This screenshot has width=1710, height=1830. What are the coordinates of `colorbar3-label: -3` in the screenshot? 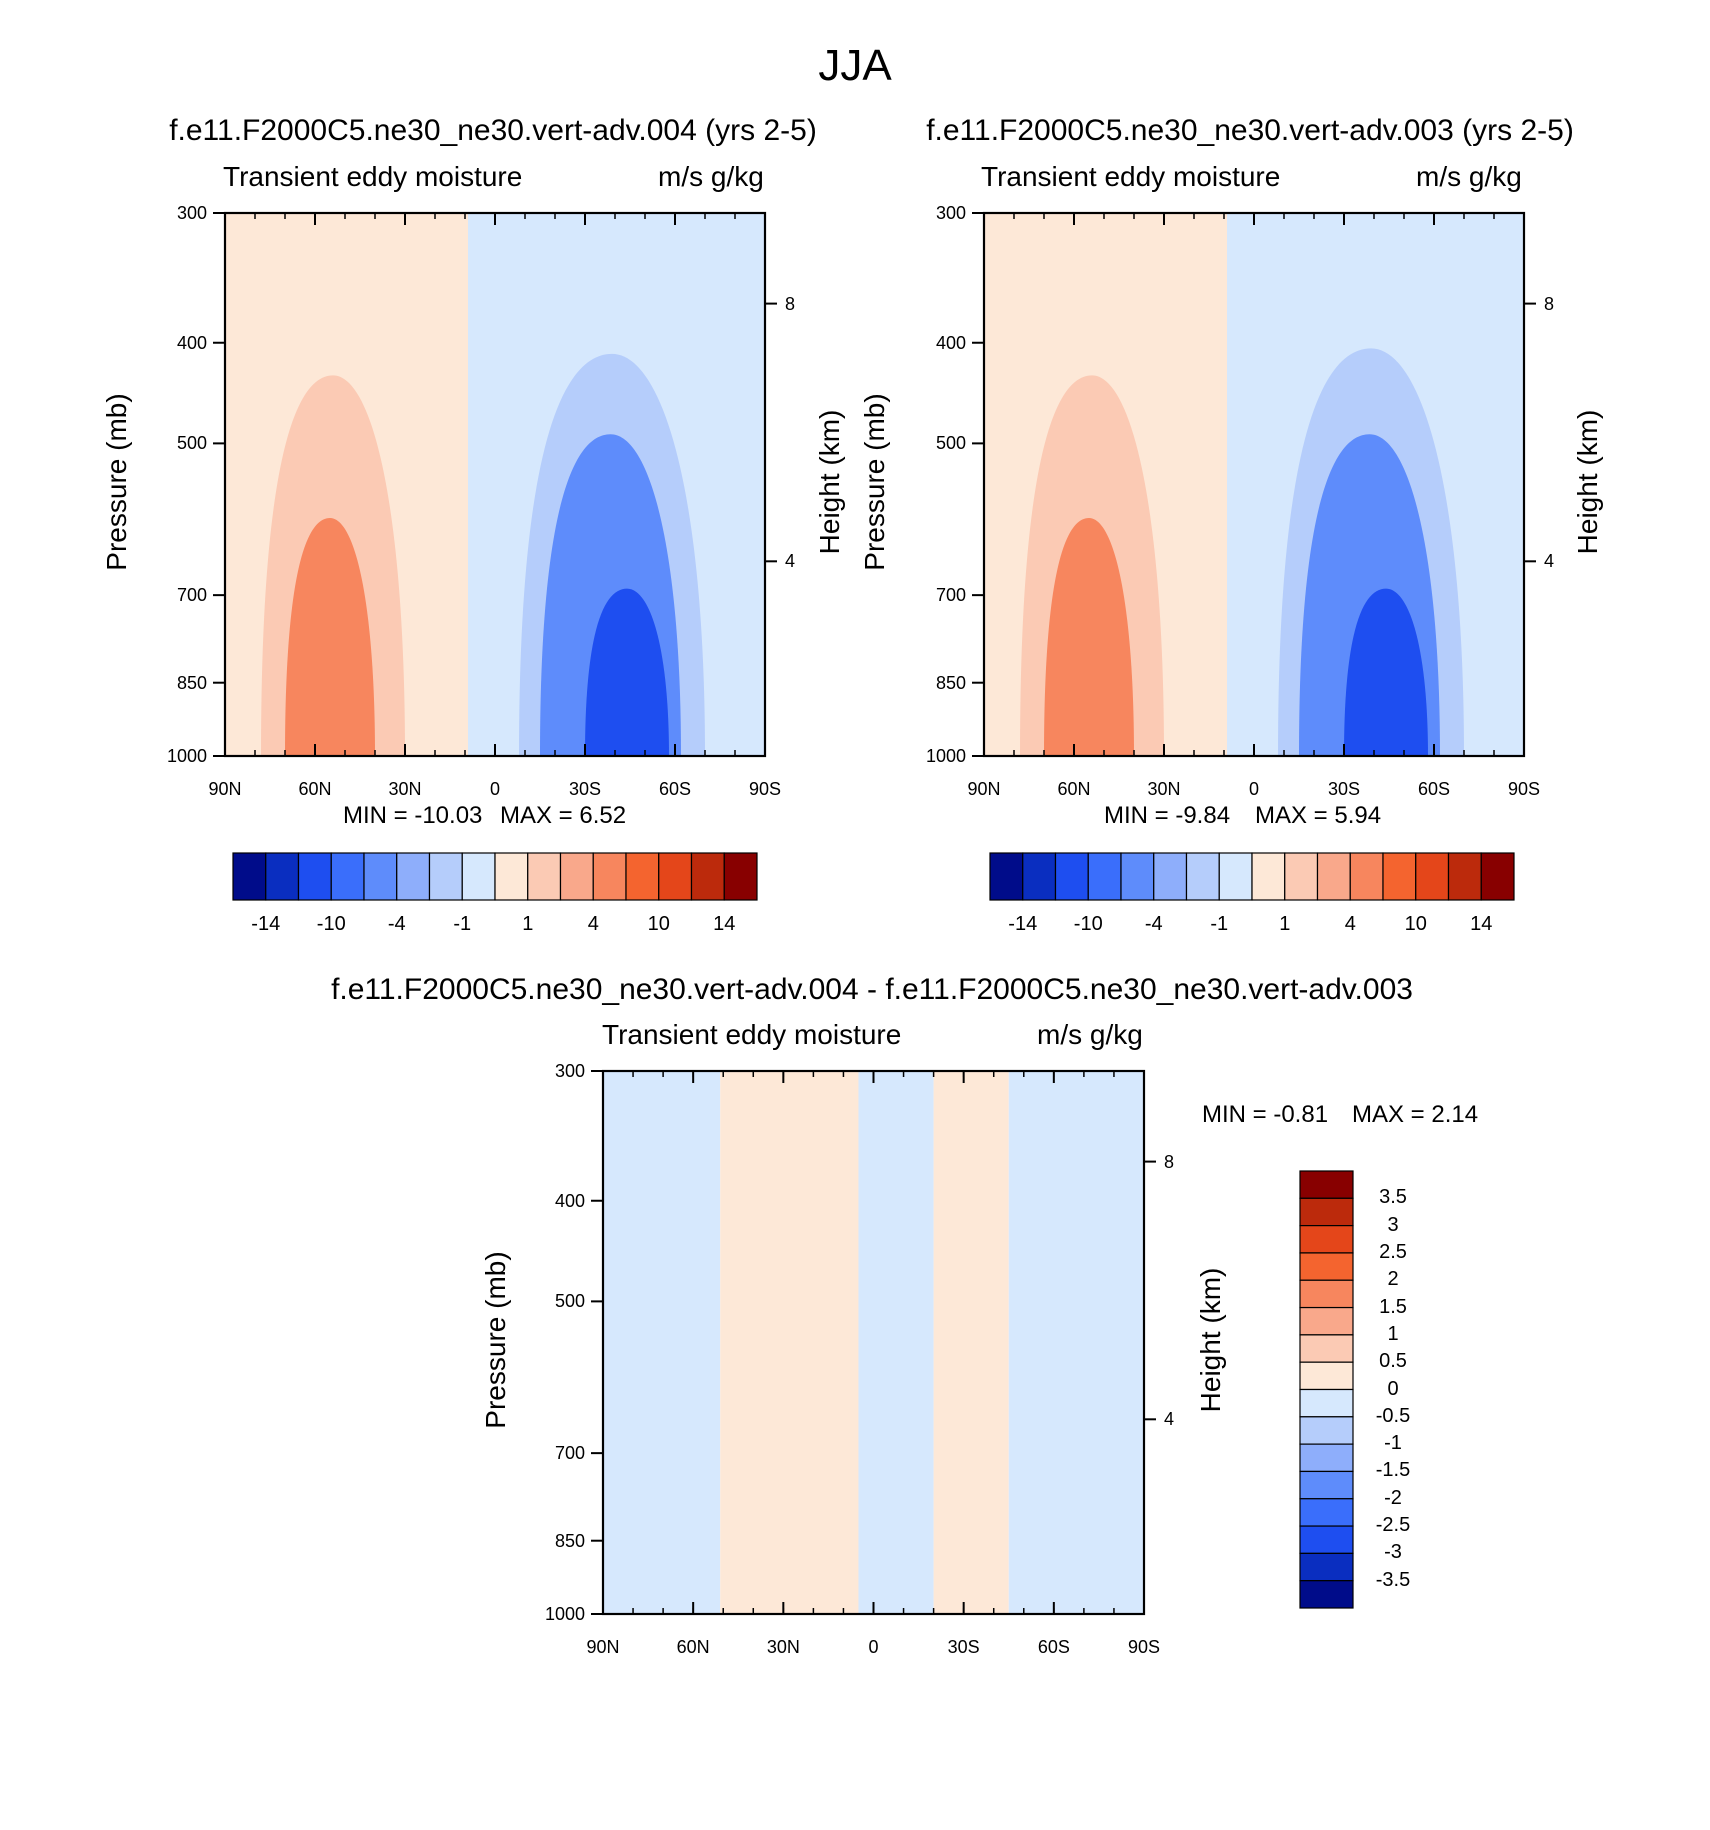 It's located at (1393, 1552).